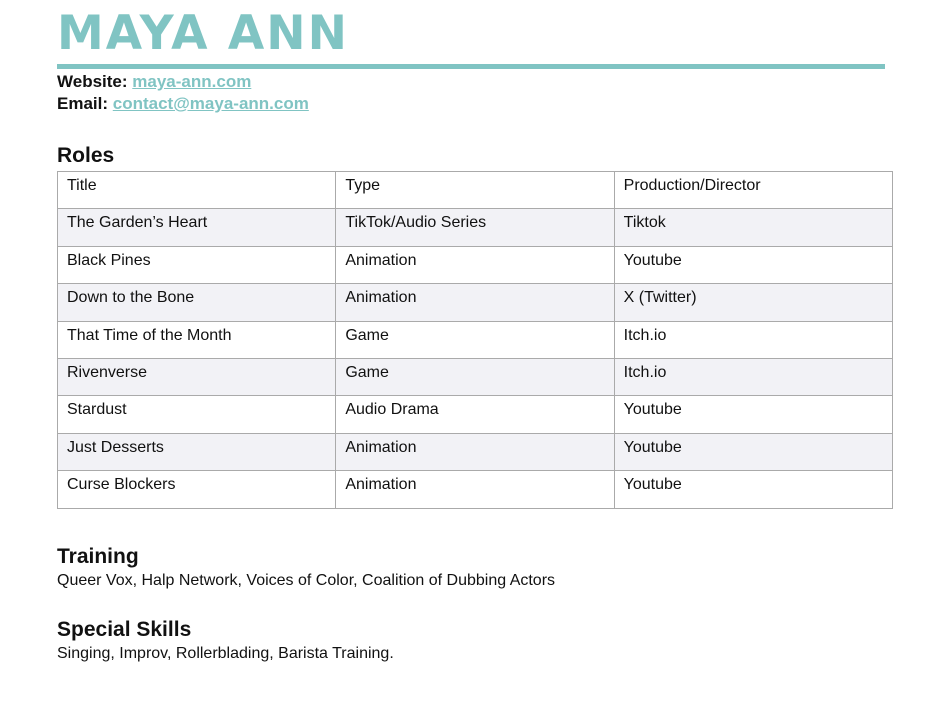  What do you see at coordinates (92, 81) in the screenshot?
I see `website-label: Website:` at bounding box center [92, 81].